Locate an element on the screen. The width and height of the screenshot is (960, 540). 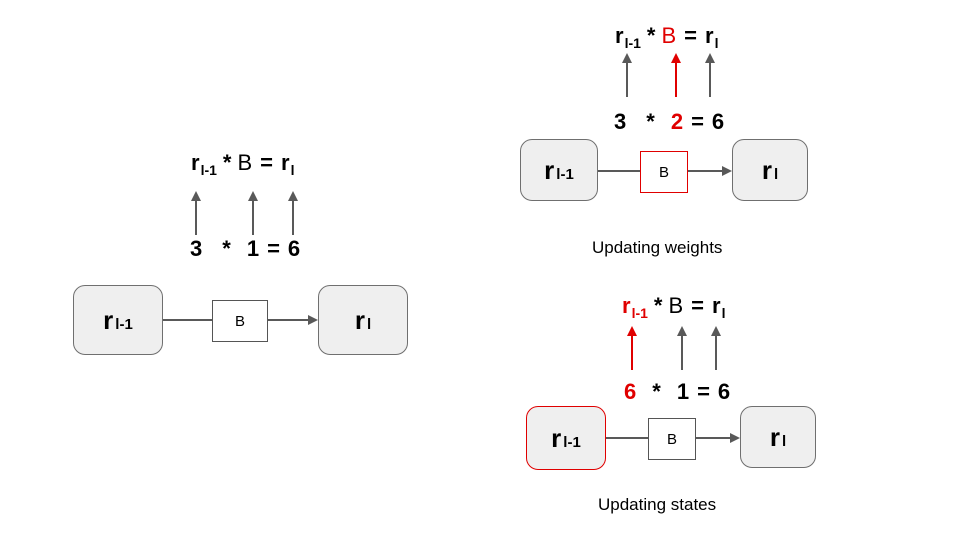
tr-weight-b: B is located at coordinates (664, 172).